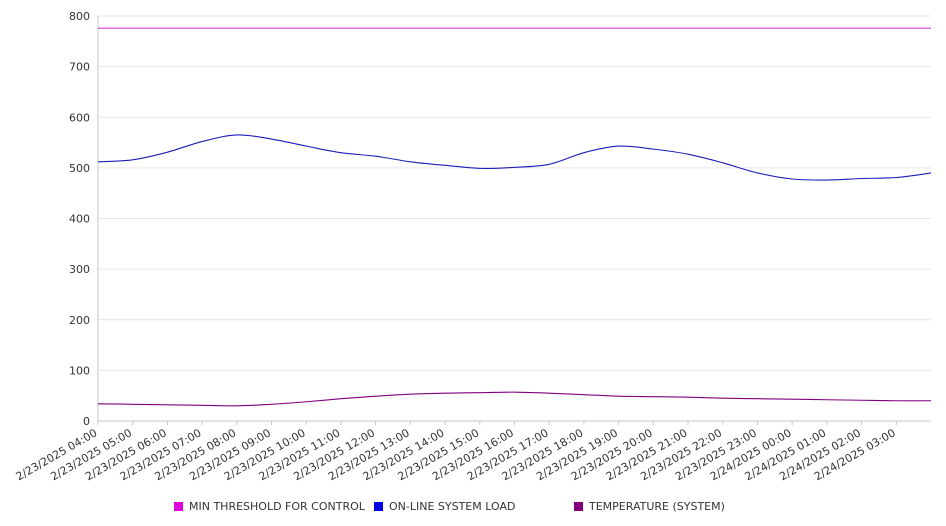 Image resolution: width=946 pixels, height=526 pixels. Describe the element at coordinates (79, 67) in the screenshot. I see `y-tick-label: 700` at that location.